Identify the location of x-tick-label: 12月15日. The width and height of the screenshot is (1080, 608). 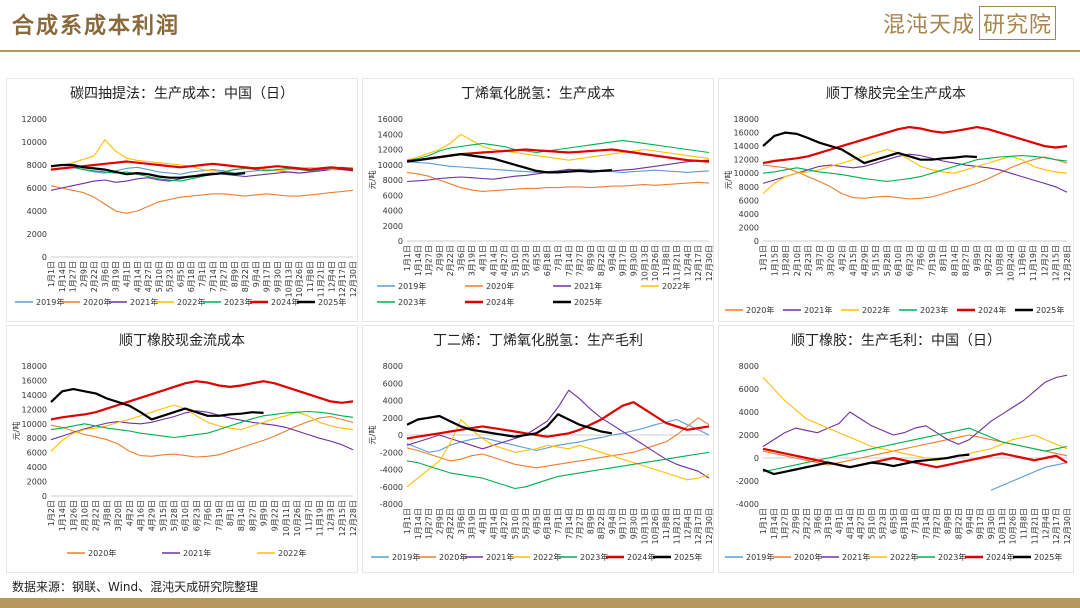
(342, 518).